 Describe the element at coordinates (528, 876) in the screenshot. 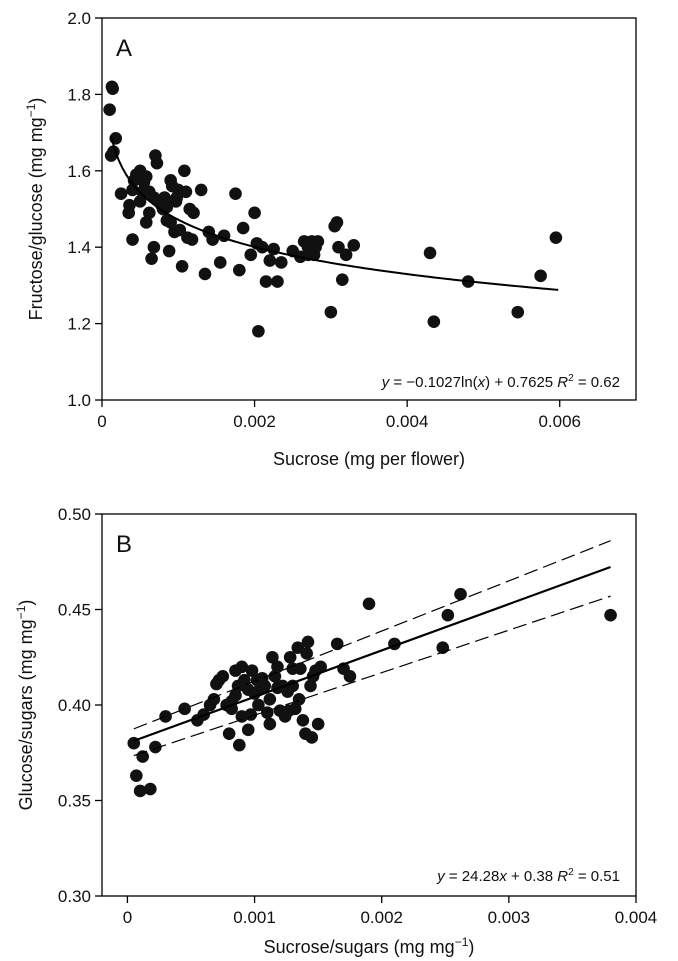

I see `equation-b: y = 24.28x + 0.38 R2 = 0.51` at that location.